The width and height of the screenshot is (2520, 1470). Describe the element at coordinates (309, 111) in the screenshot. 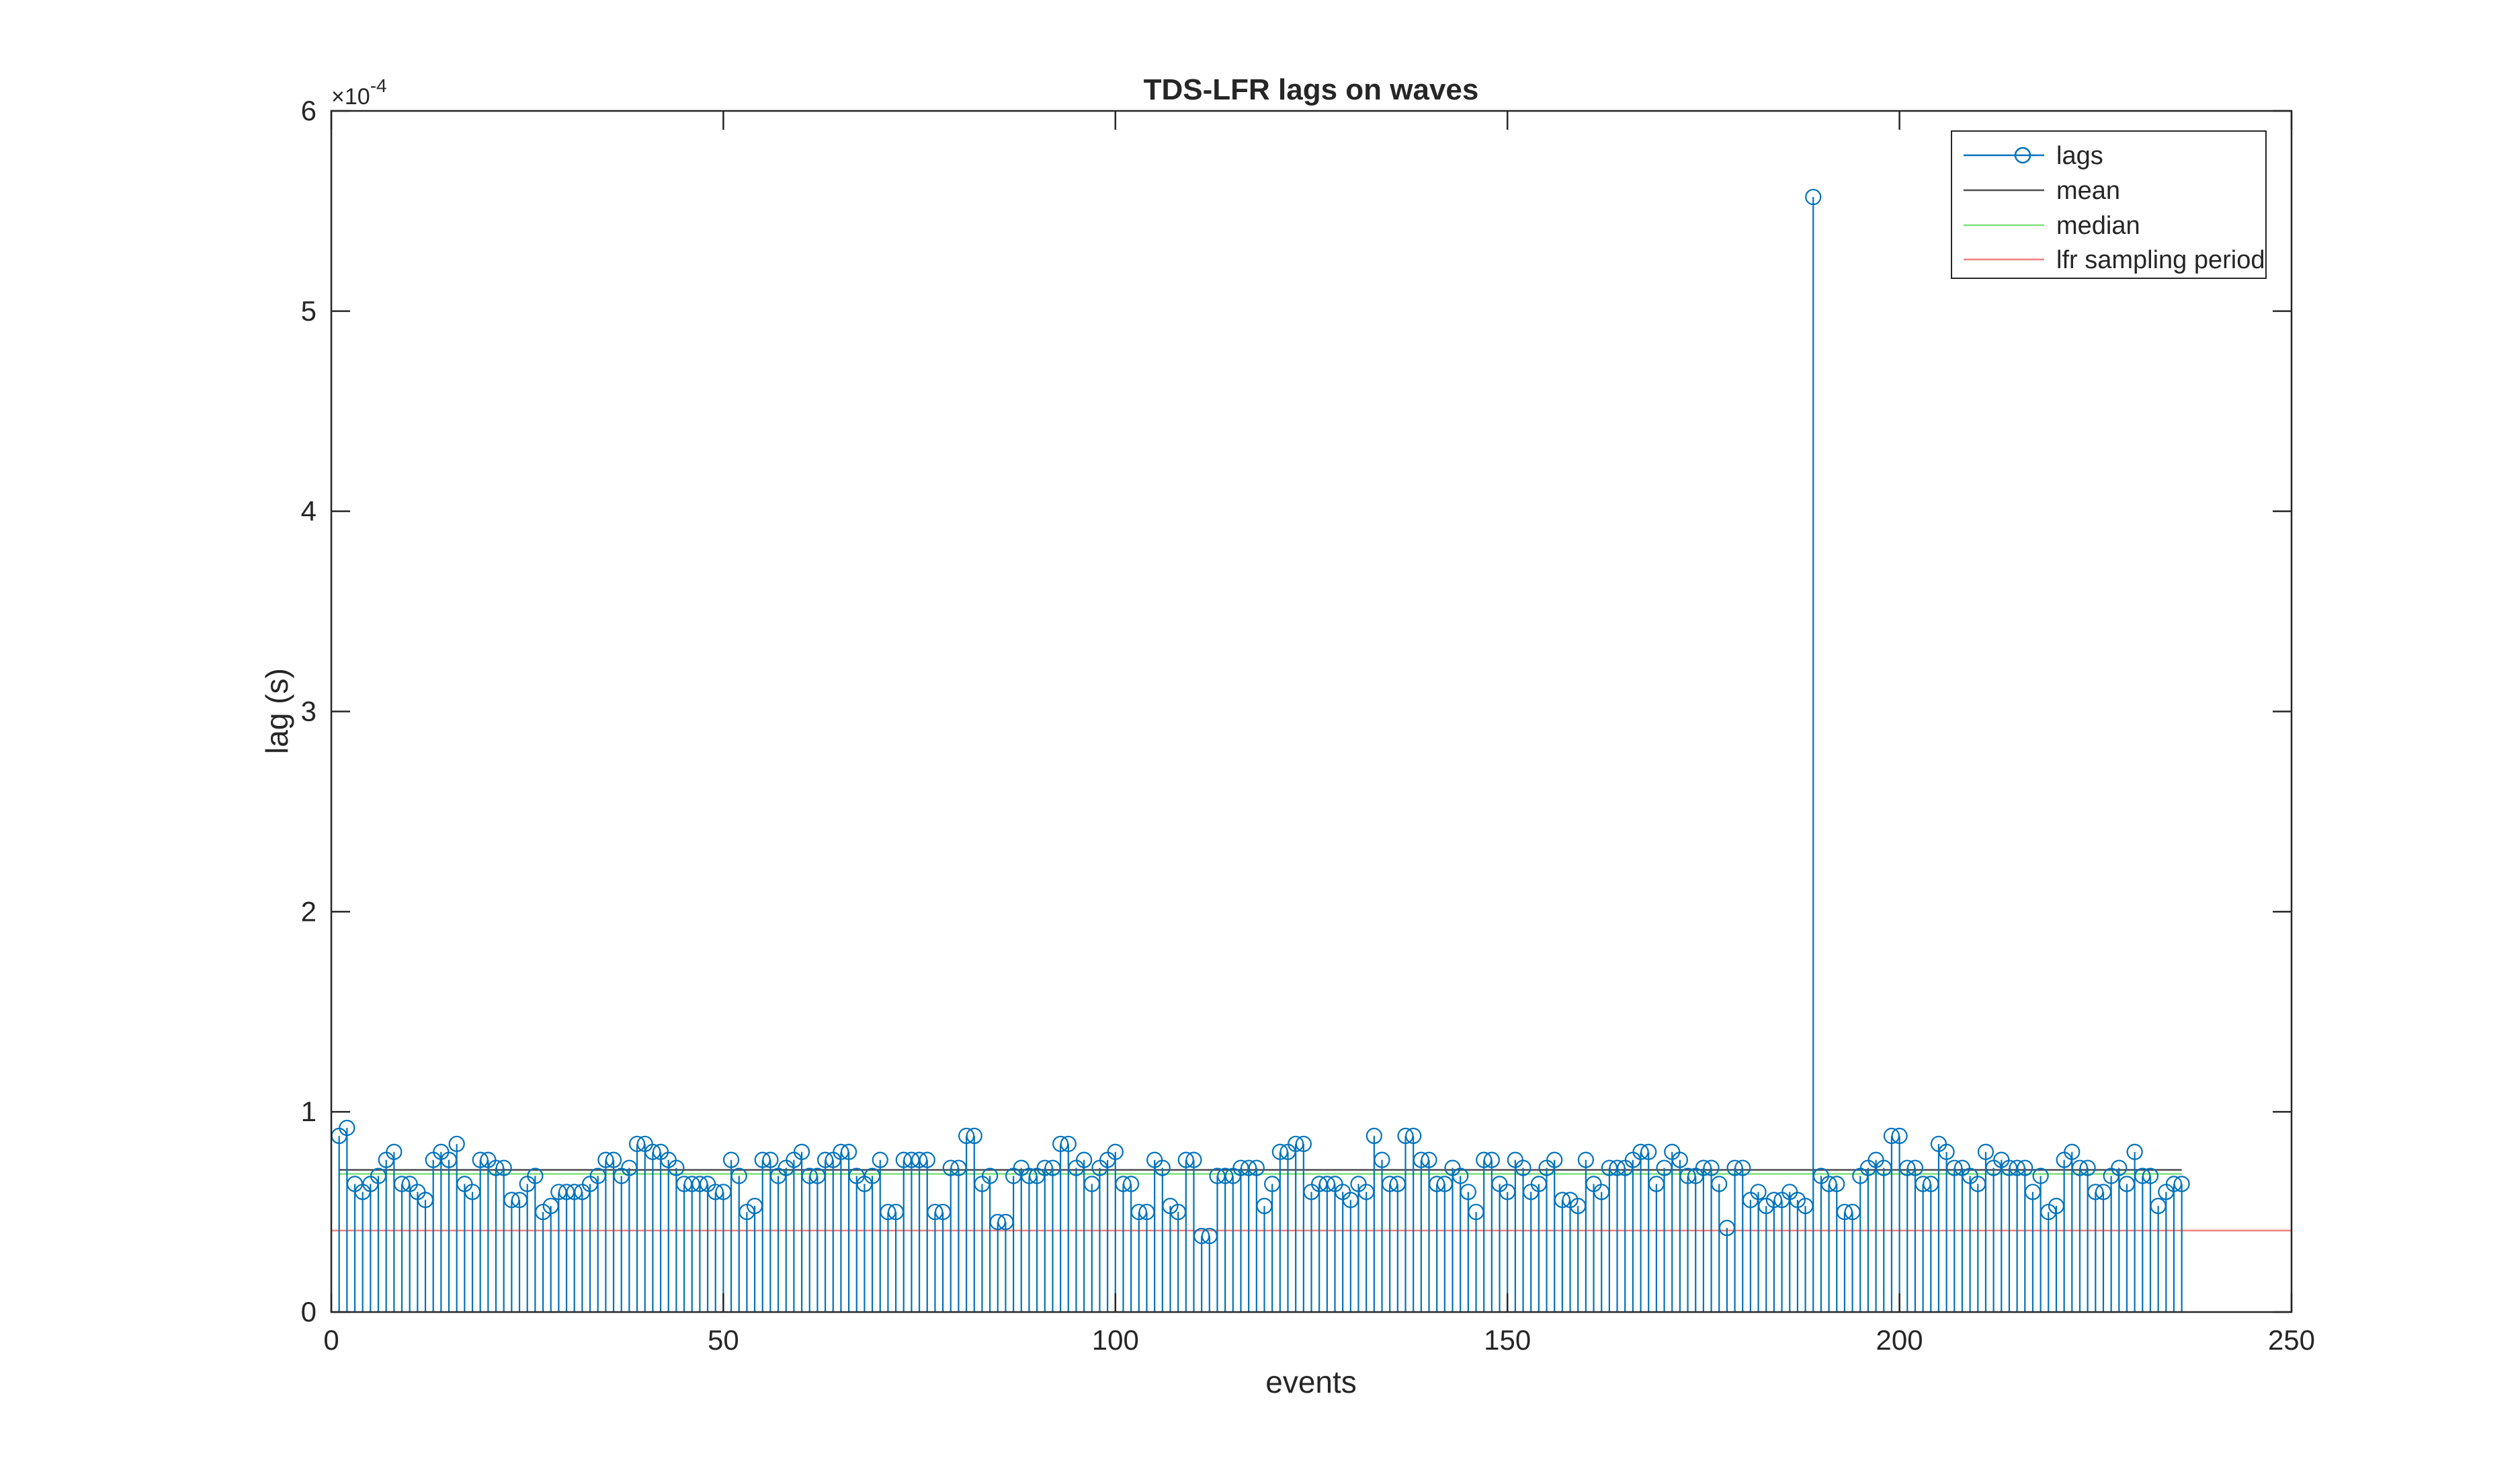

I see `y-tick-label: 6` at that location.